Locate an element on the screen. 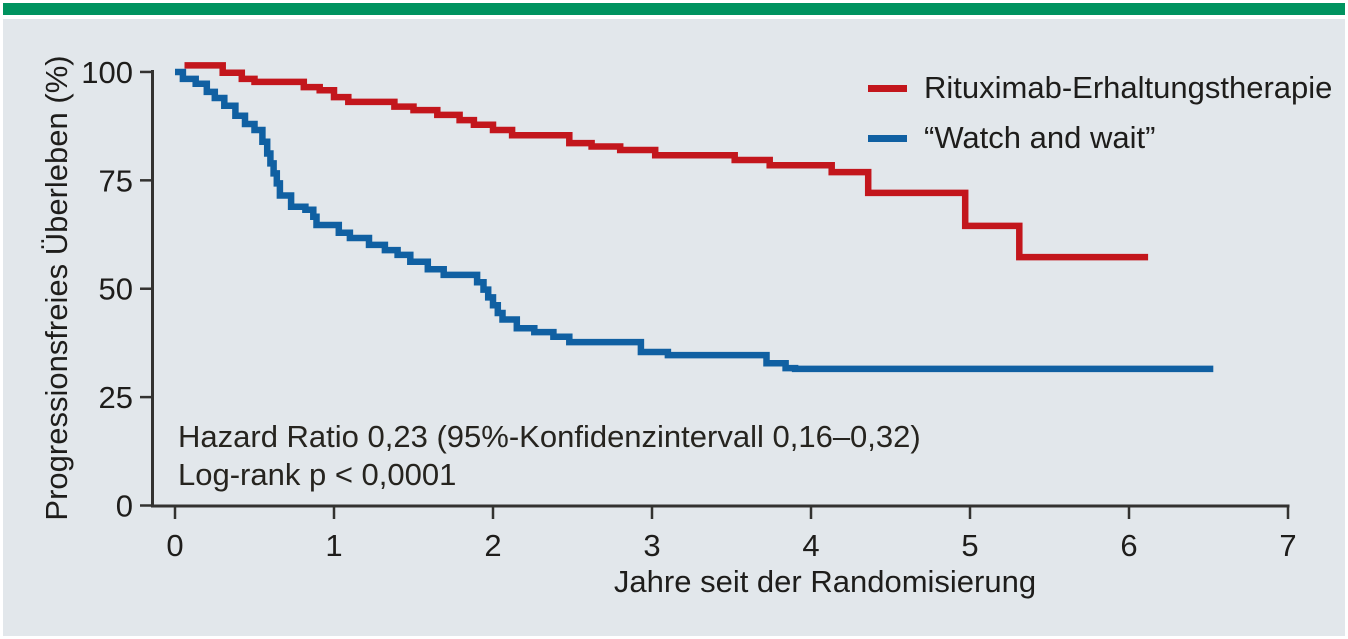 This screenshot has height=639, width=1348. x-tick-label: 5 is located at coordinates (969, 545).